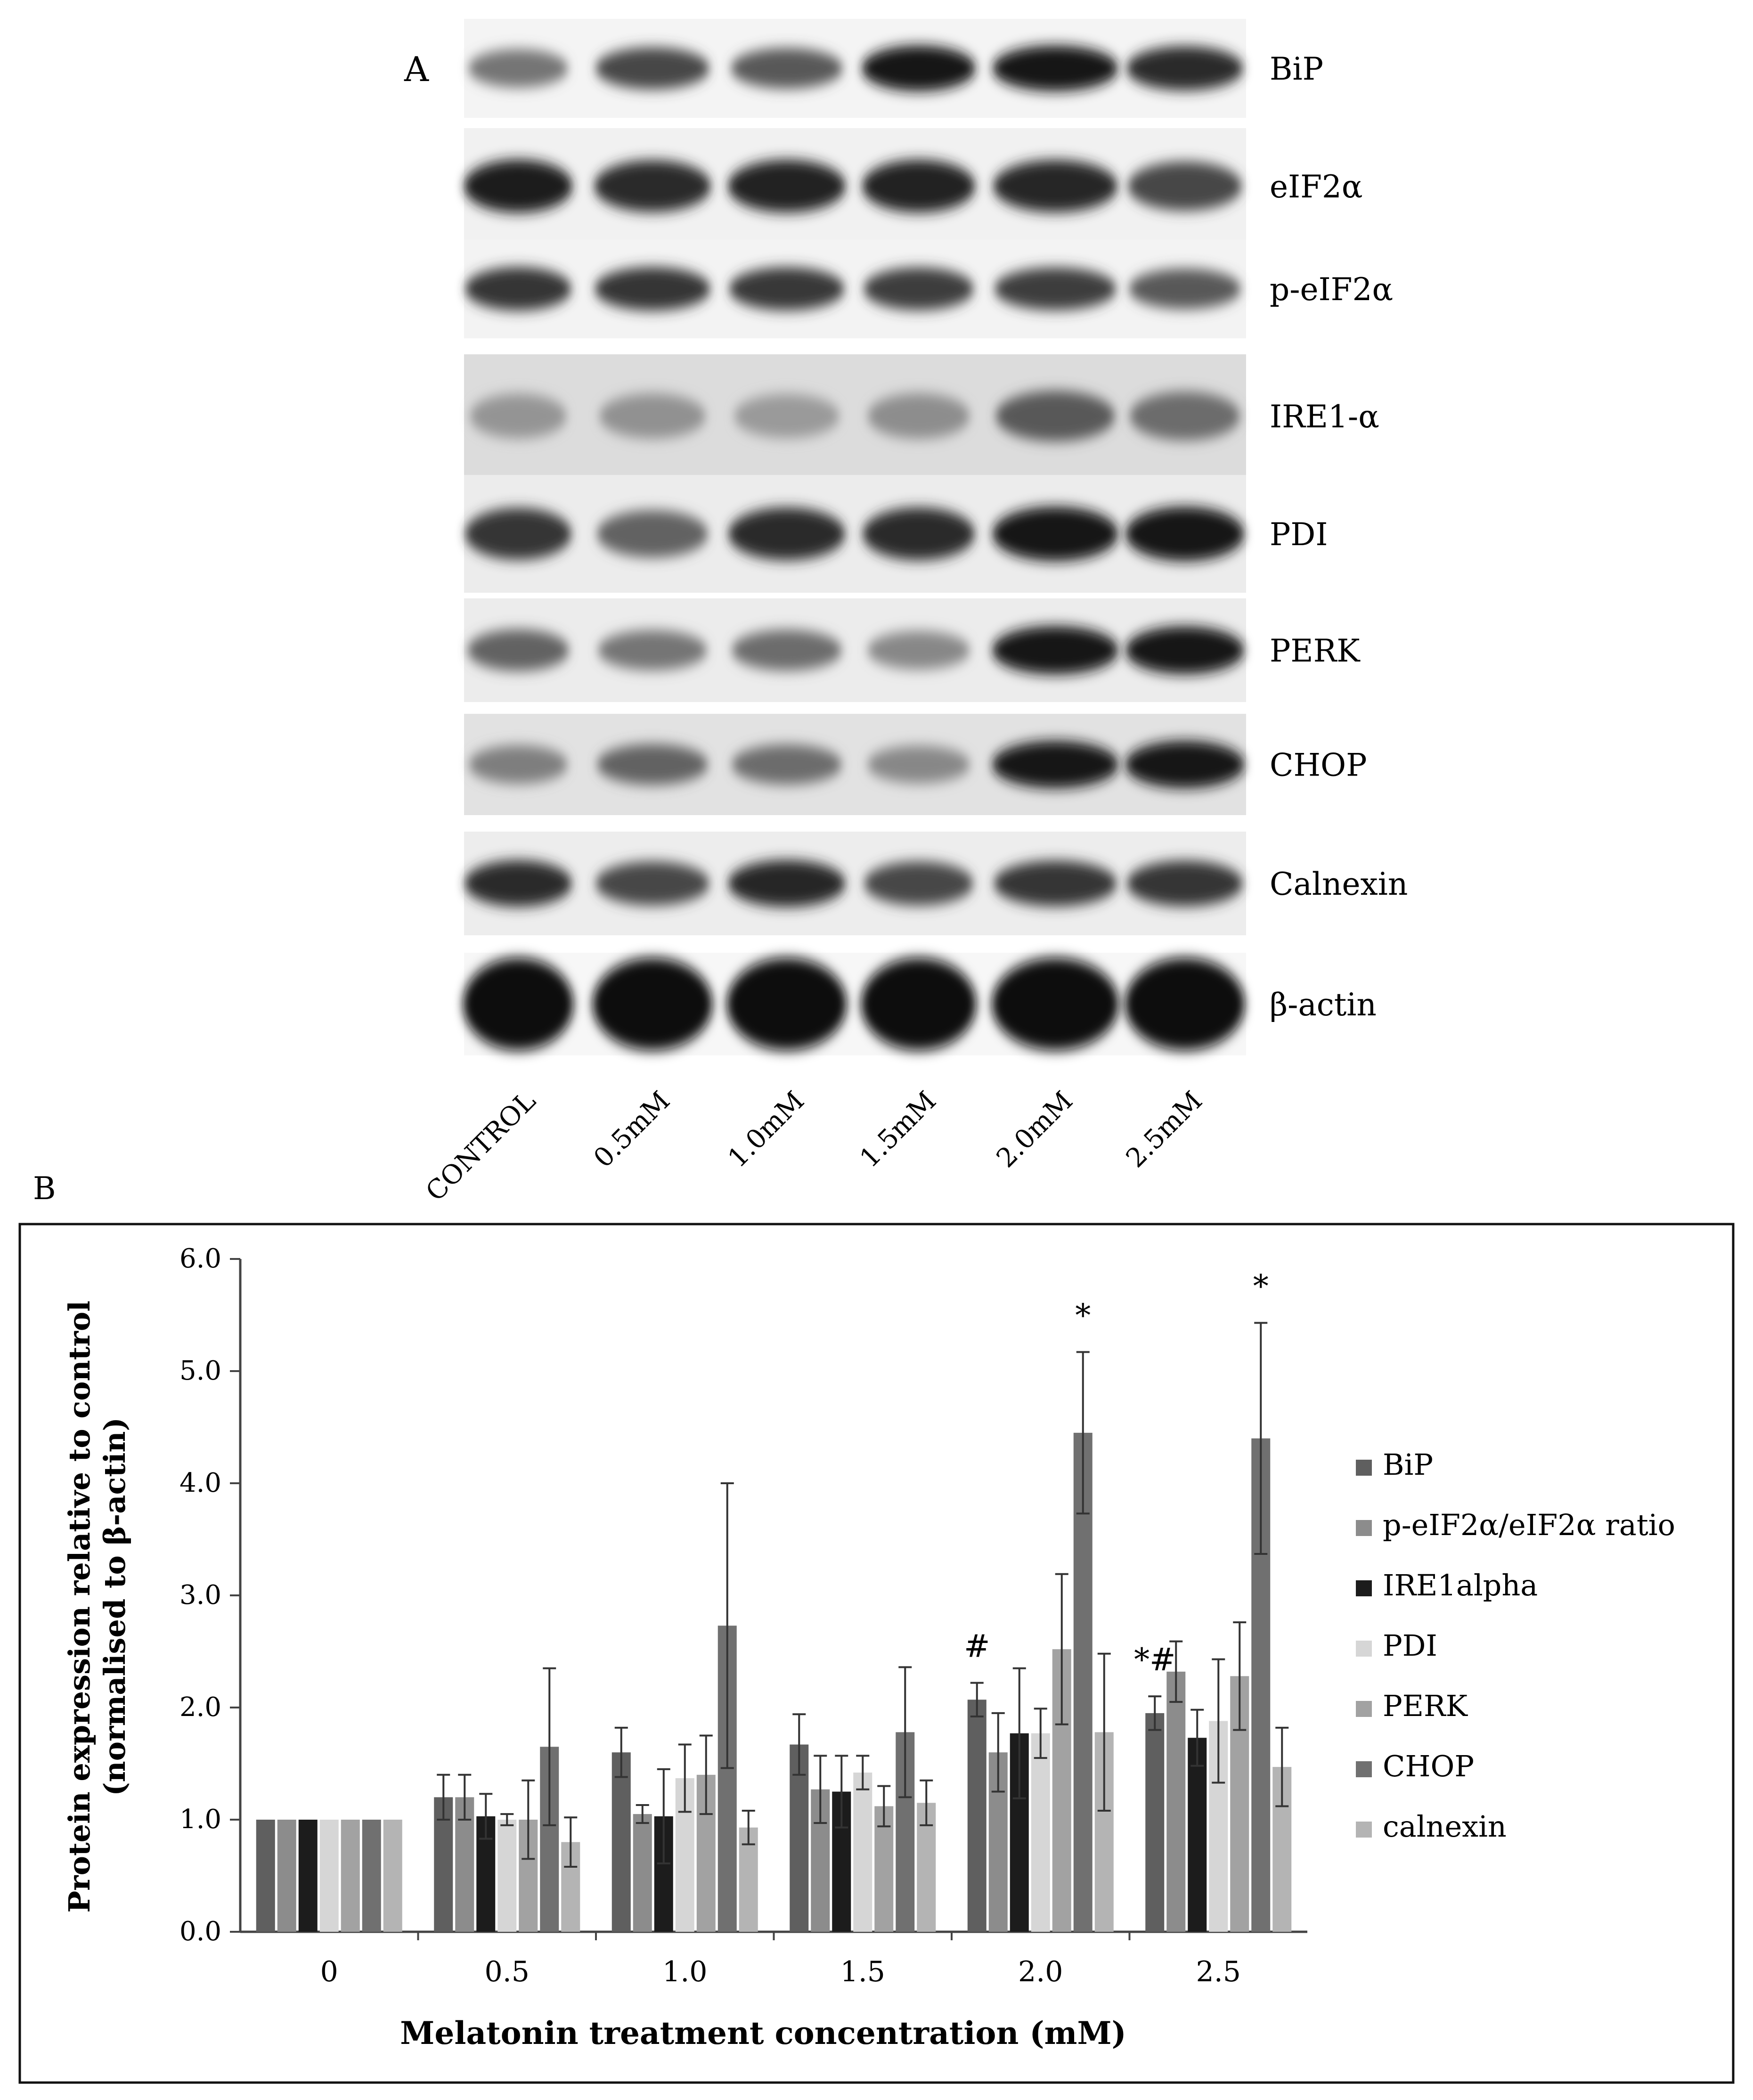  Describe the element at coordinates (1461, 1585) in the screenshot. I see `legend-label-ire1alpha: IRE1alpha` at that location.